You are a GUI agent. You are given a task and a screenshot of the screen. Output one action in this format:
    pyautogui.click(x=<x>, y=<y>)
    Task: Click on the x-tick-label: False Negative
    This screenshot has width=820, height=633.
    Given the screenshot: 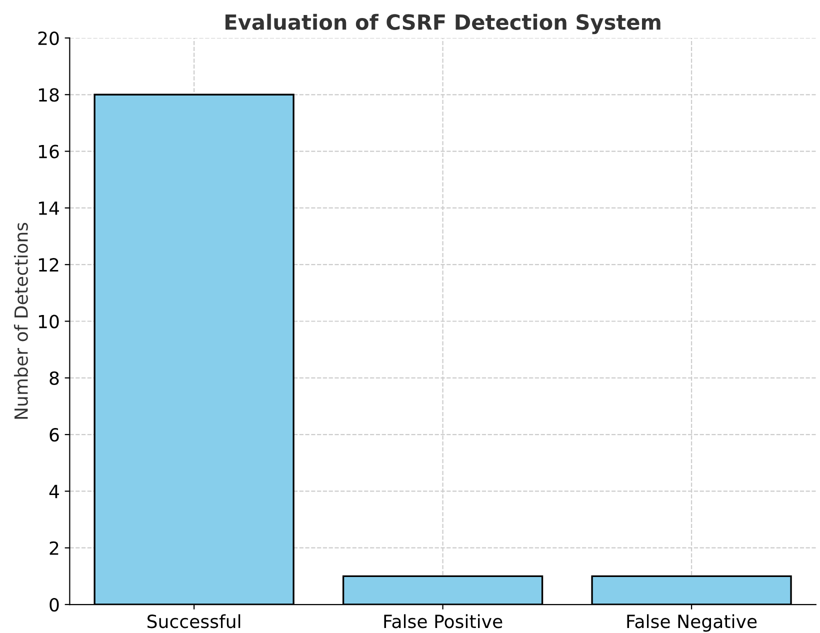 What is the action you would take?
    pyautogui.click(x=692, y=623)
    